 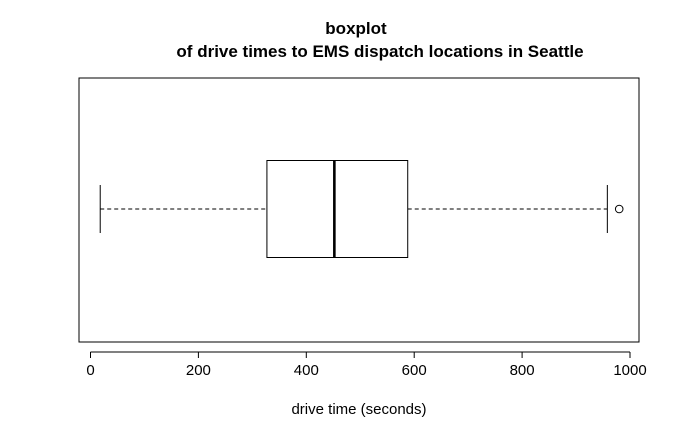 I want to click on x-tick-label: 600, so click(x=414, y=370).